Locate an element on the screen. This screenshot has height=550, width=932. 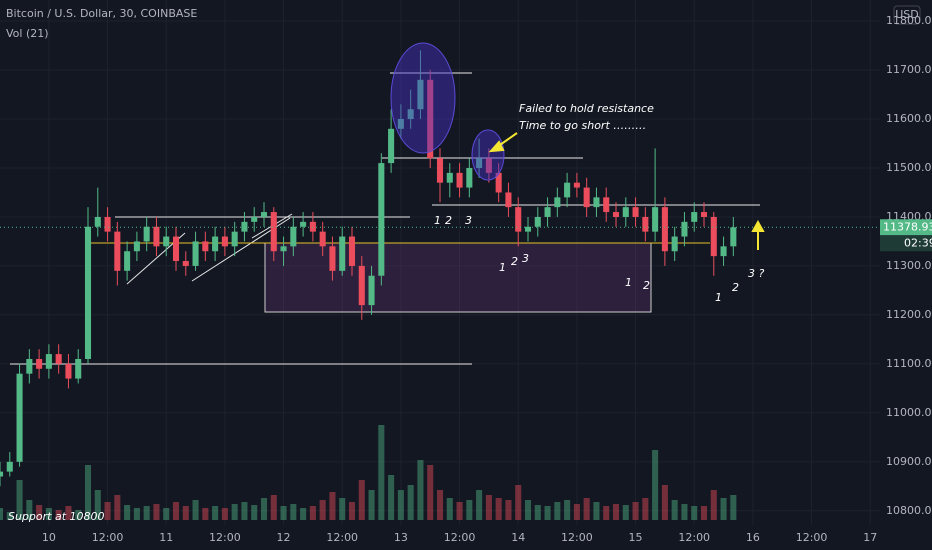
countdown-box is located at coordinates (906, 243).